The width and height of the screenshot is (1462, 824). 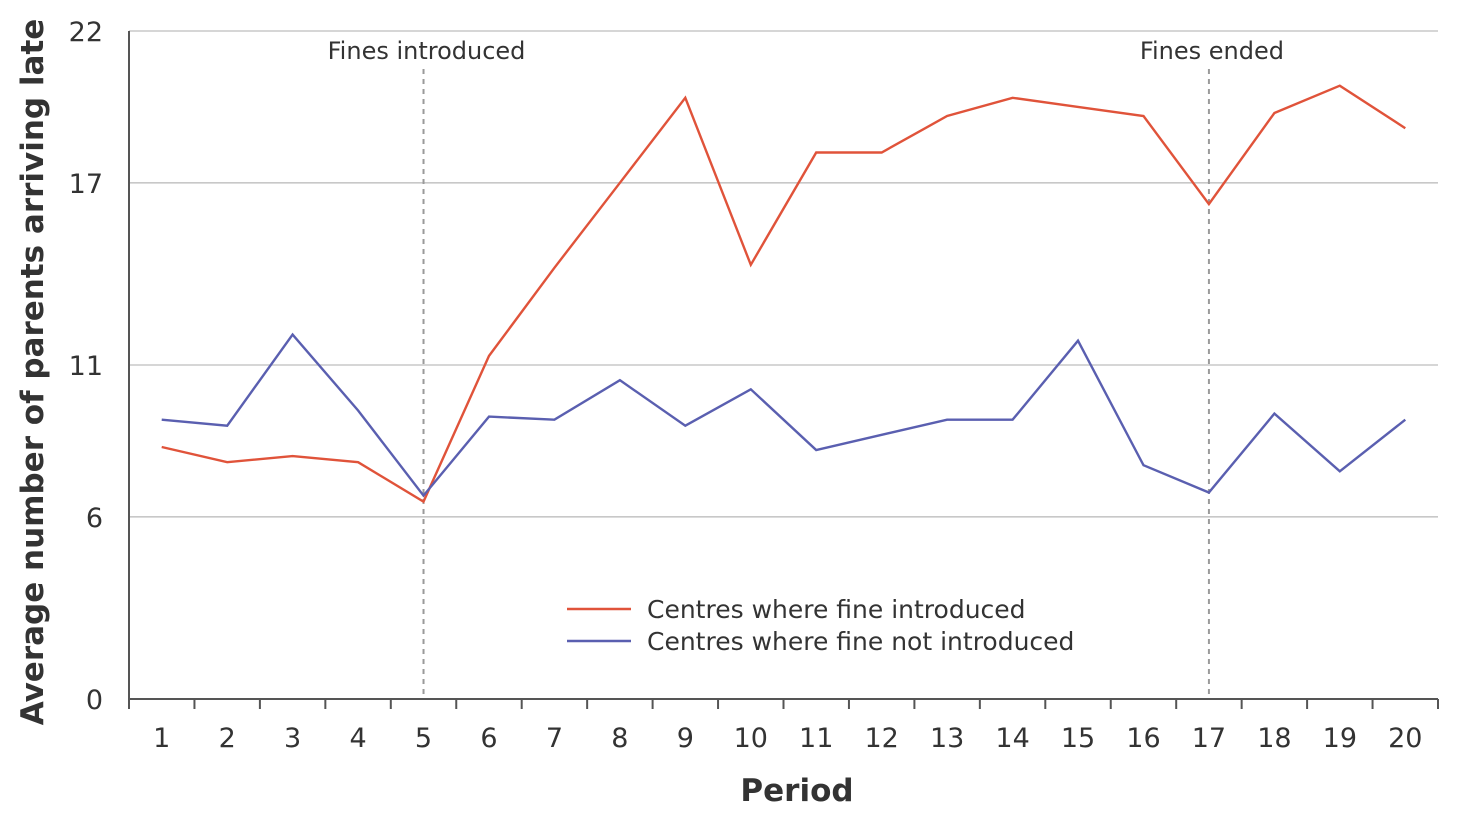 What do you see at coordinates (357, 738) in the screenshot?
I see `x-tick-label: 4` at bounding box center [357, 738].